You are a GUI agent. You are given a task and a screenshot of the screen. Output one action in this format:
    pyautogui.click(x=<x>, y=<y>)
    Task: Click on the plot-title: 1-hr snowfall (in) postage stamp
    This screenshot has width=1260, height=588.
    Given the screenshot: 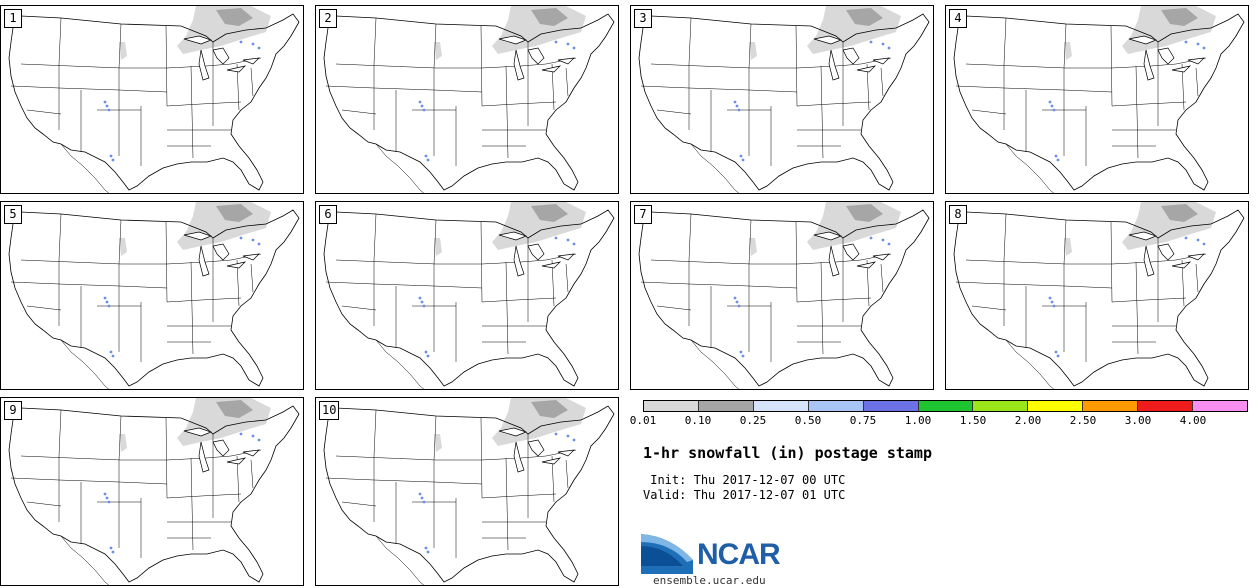 What is the action you would take?
    pyautogui.click(x=787, y=453)
    